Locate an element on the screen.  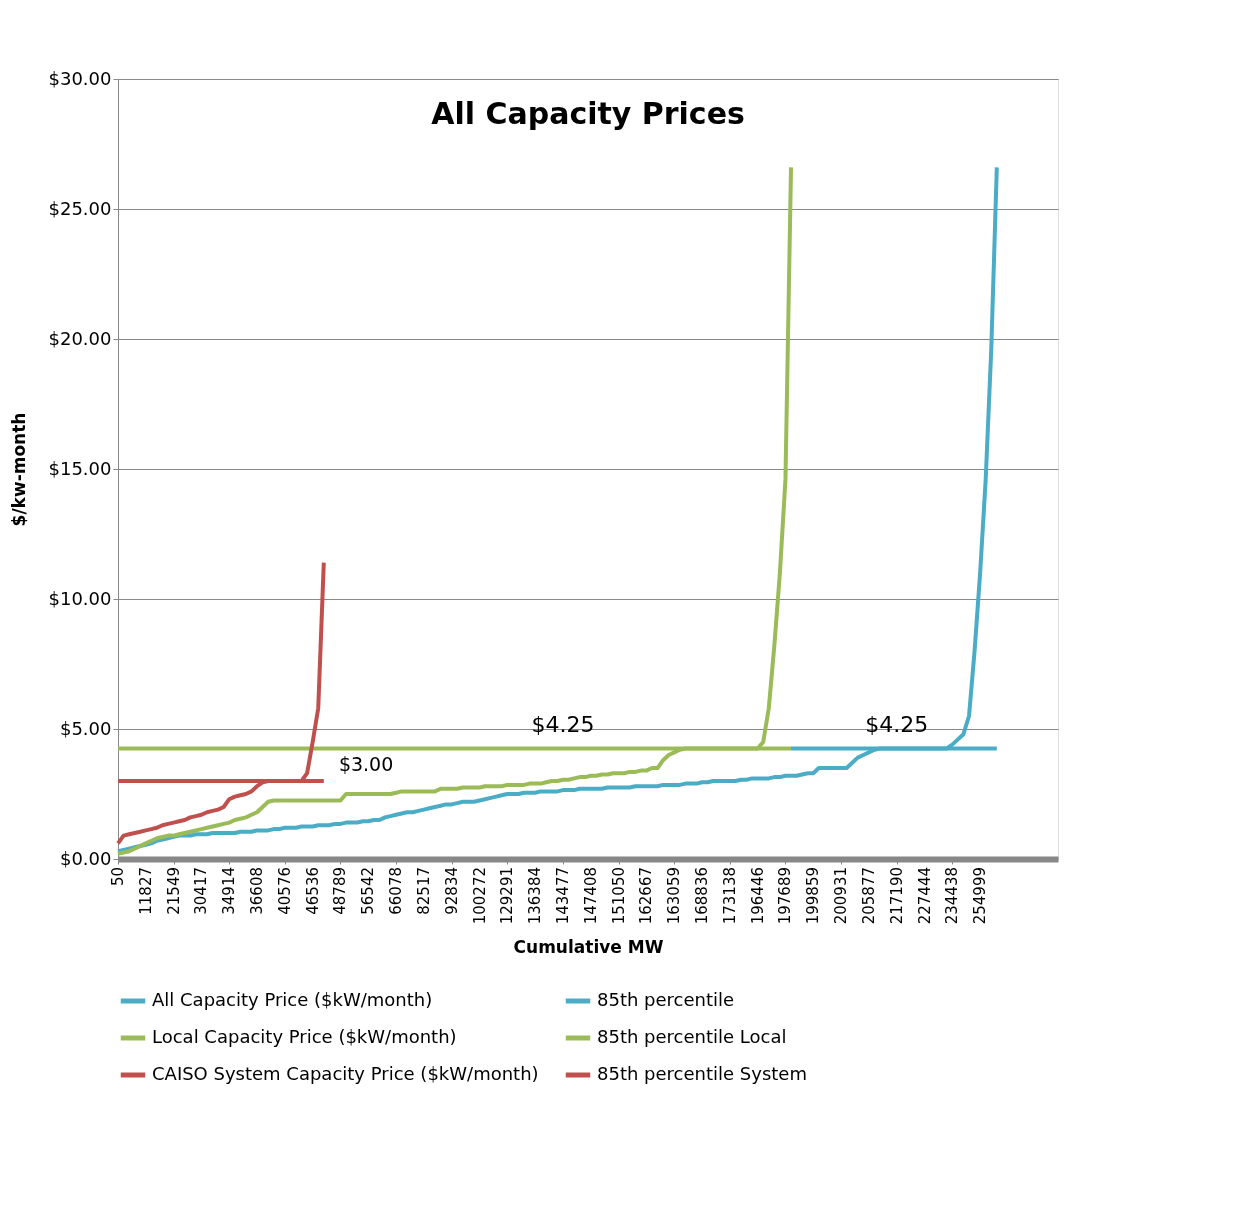
x-tick-label: 234438 is located at coordinates (952, 896).